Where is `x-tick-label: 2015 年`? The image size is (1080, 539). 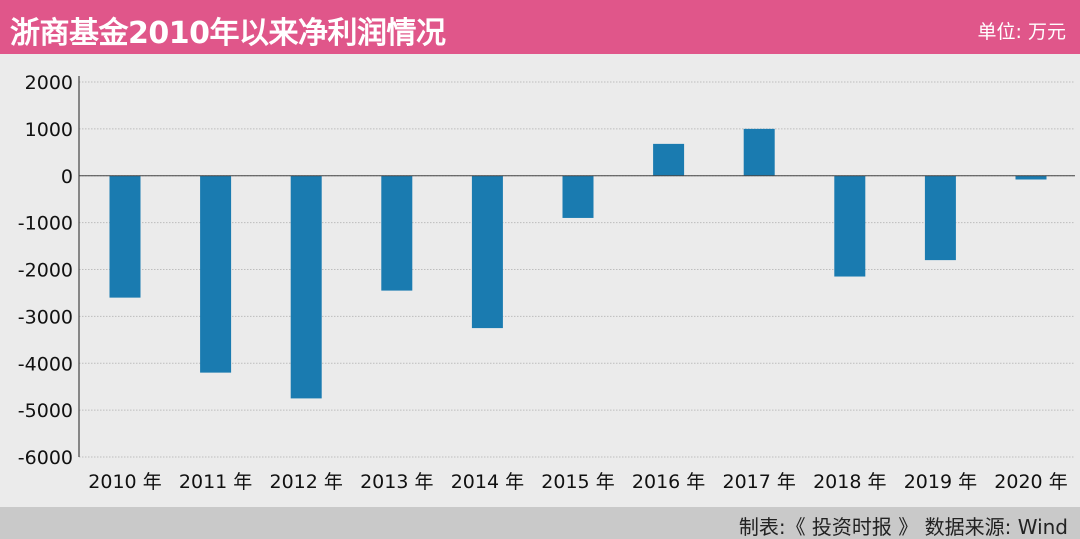 x-tick-label: 2015 年 is located at coordinates (577, 482).